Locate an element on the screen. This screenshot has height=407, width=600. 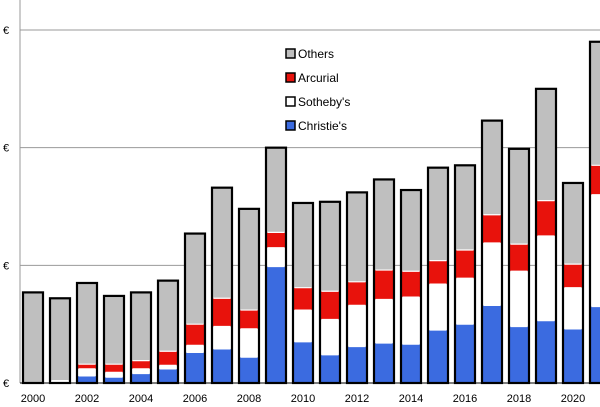
bar-segment-christies-2016 is located at coordinates (465, 353).